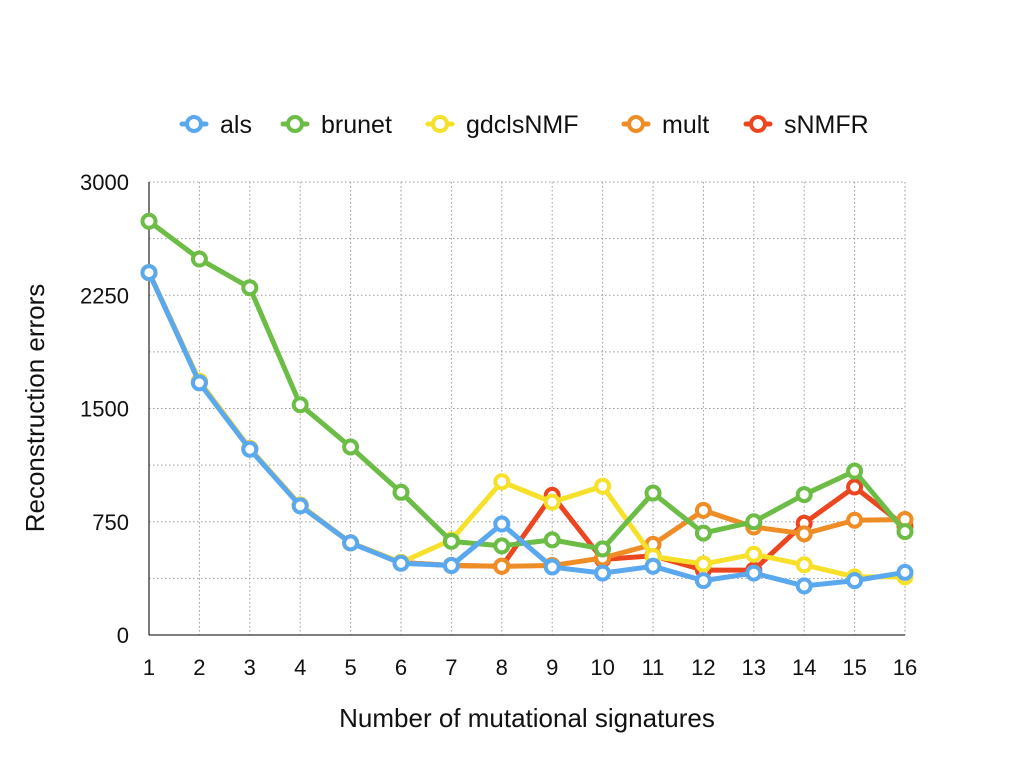 The image size is (1024, 768). I want to click on legend-item-als: als, so click(215, 125).